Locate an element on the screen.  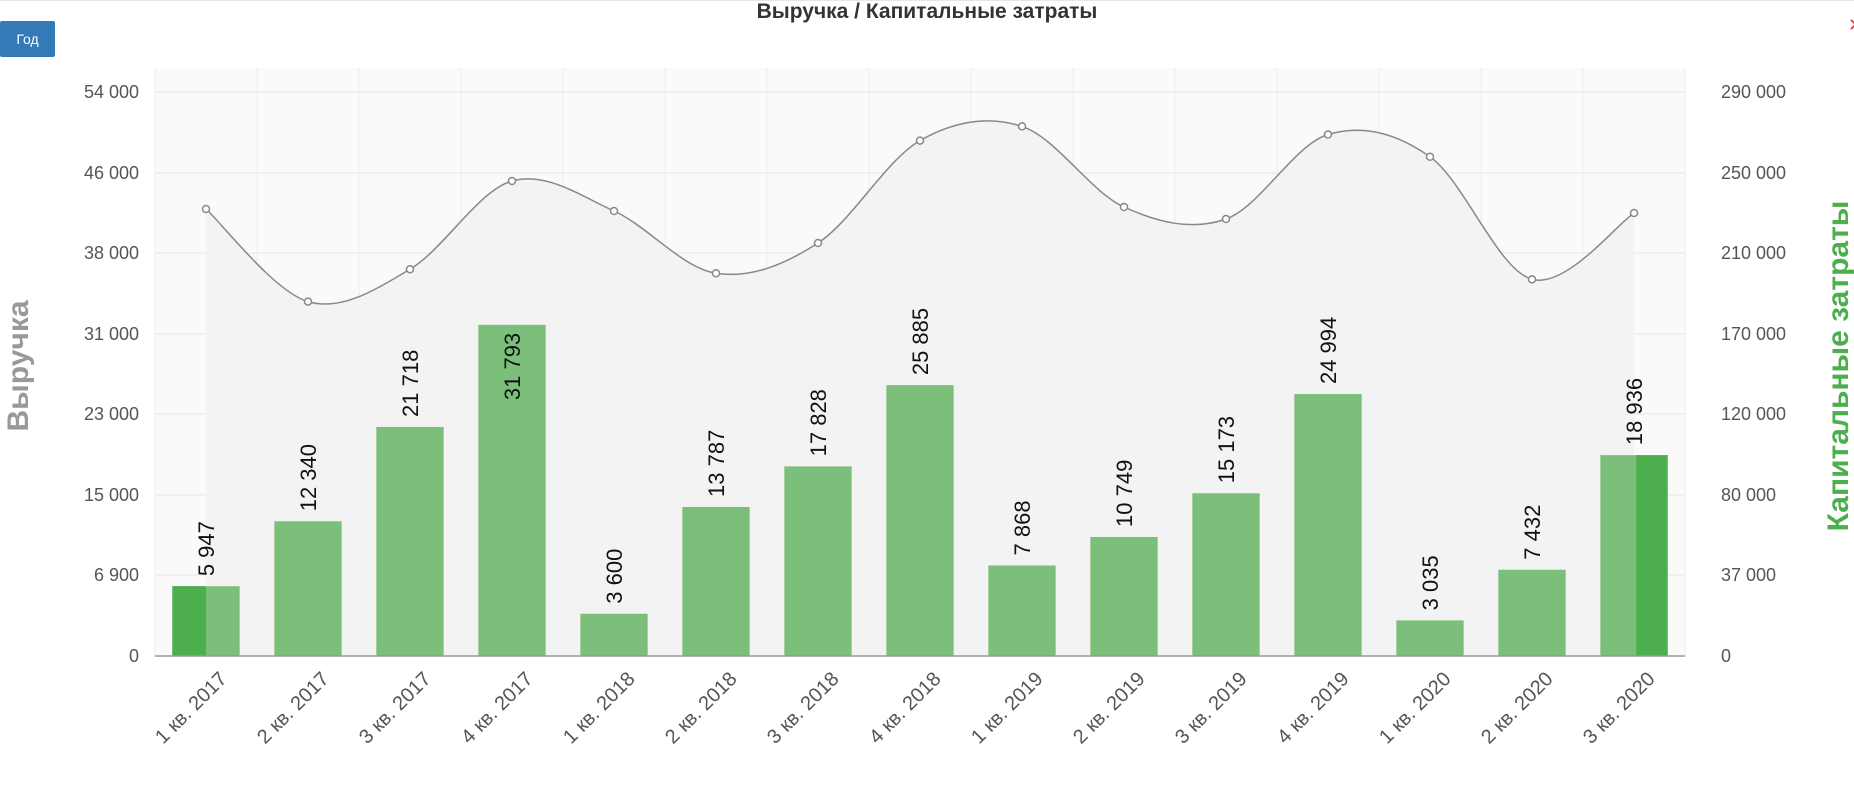
x-tick-label: 4 кв. 2018 is located at coordinates (905, 708).